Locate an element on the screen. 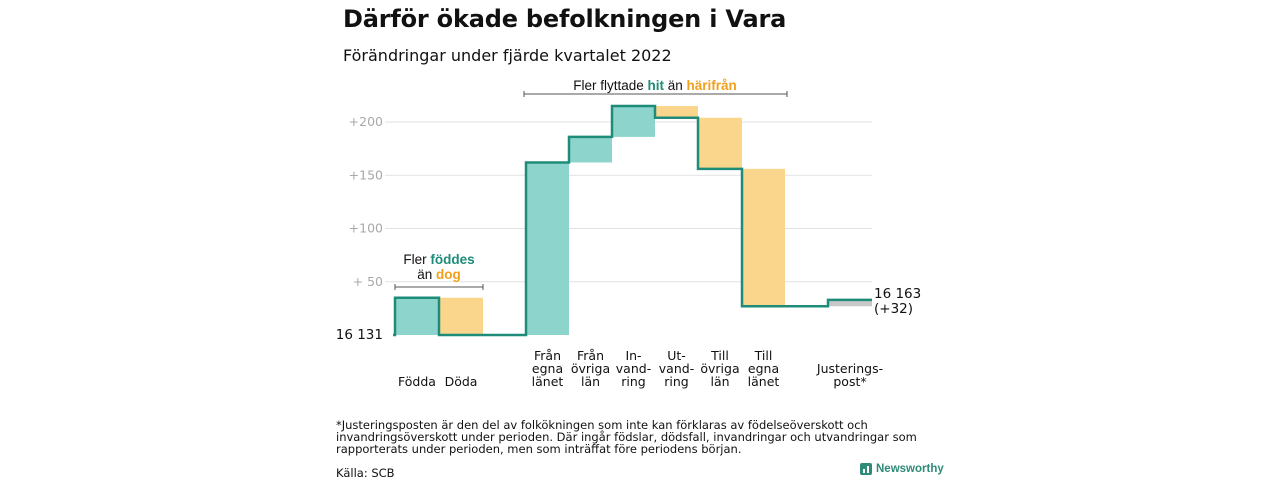 The height and width of the screenshot is (480, 1280). y-tick-label: +150 is located at coordinates (366, 174).